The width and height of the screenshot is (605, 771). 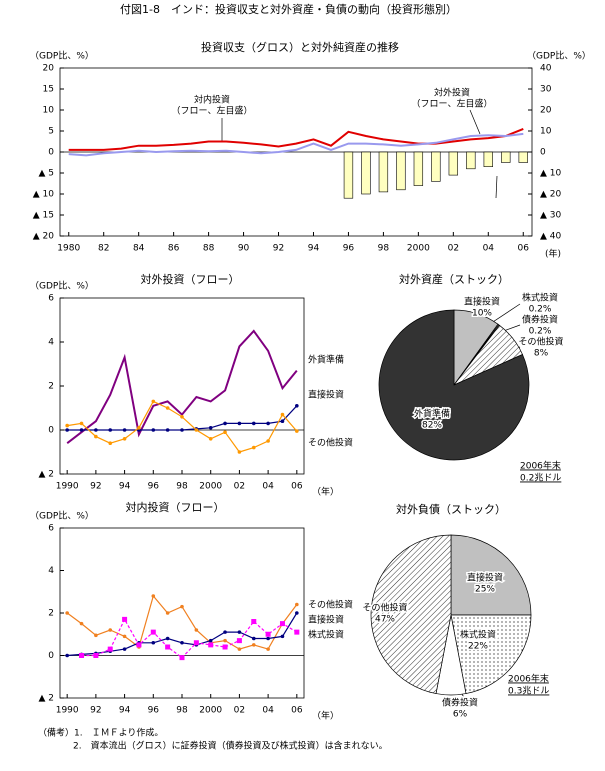 What do you see at coordinates (100, 733) in the screenshot?
I see `note: （備考）1. ＩＭＦより作成。` at bounding box center [100, 733].